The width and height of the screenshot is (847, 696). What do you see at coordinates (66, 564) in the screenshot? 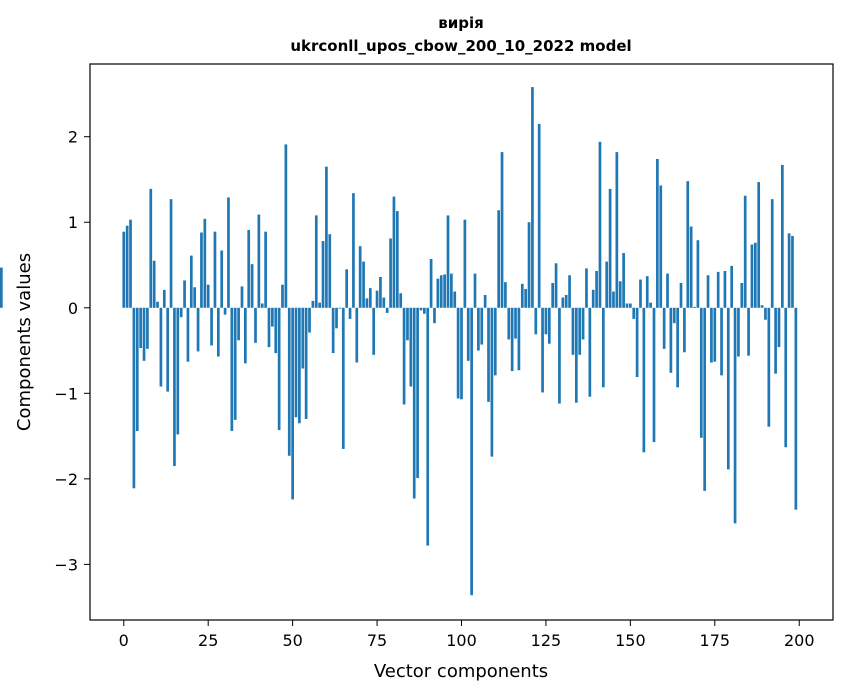
I see `y-tick-label: −3` at bounding box center [66, 564].